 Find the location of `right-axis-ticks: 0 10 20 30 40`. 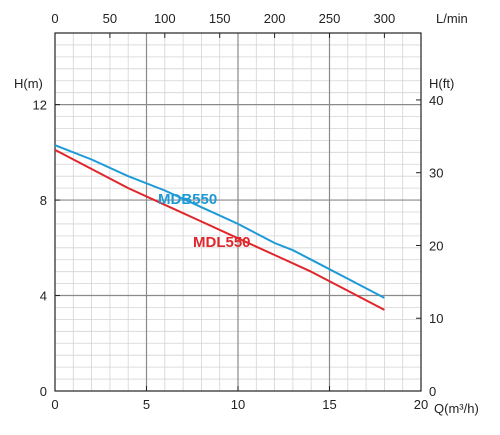

right-axis-ticks: 0 10 20 30 40 is located at coordinates (429, 246).